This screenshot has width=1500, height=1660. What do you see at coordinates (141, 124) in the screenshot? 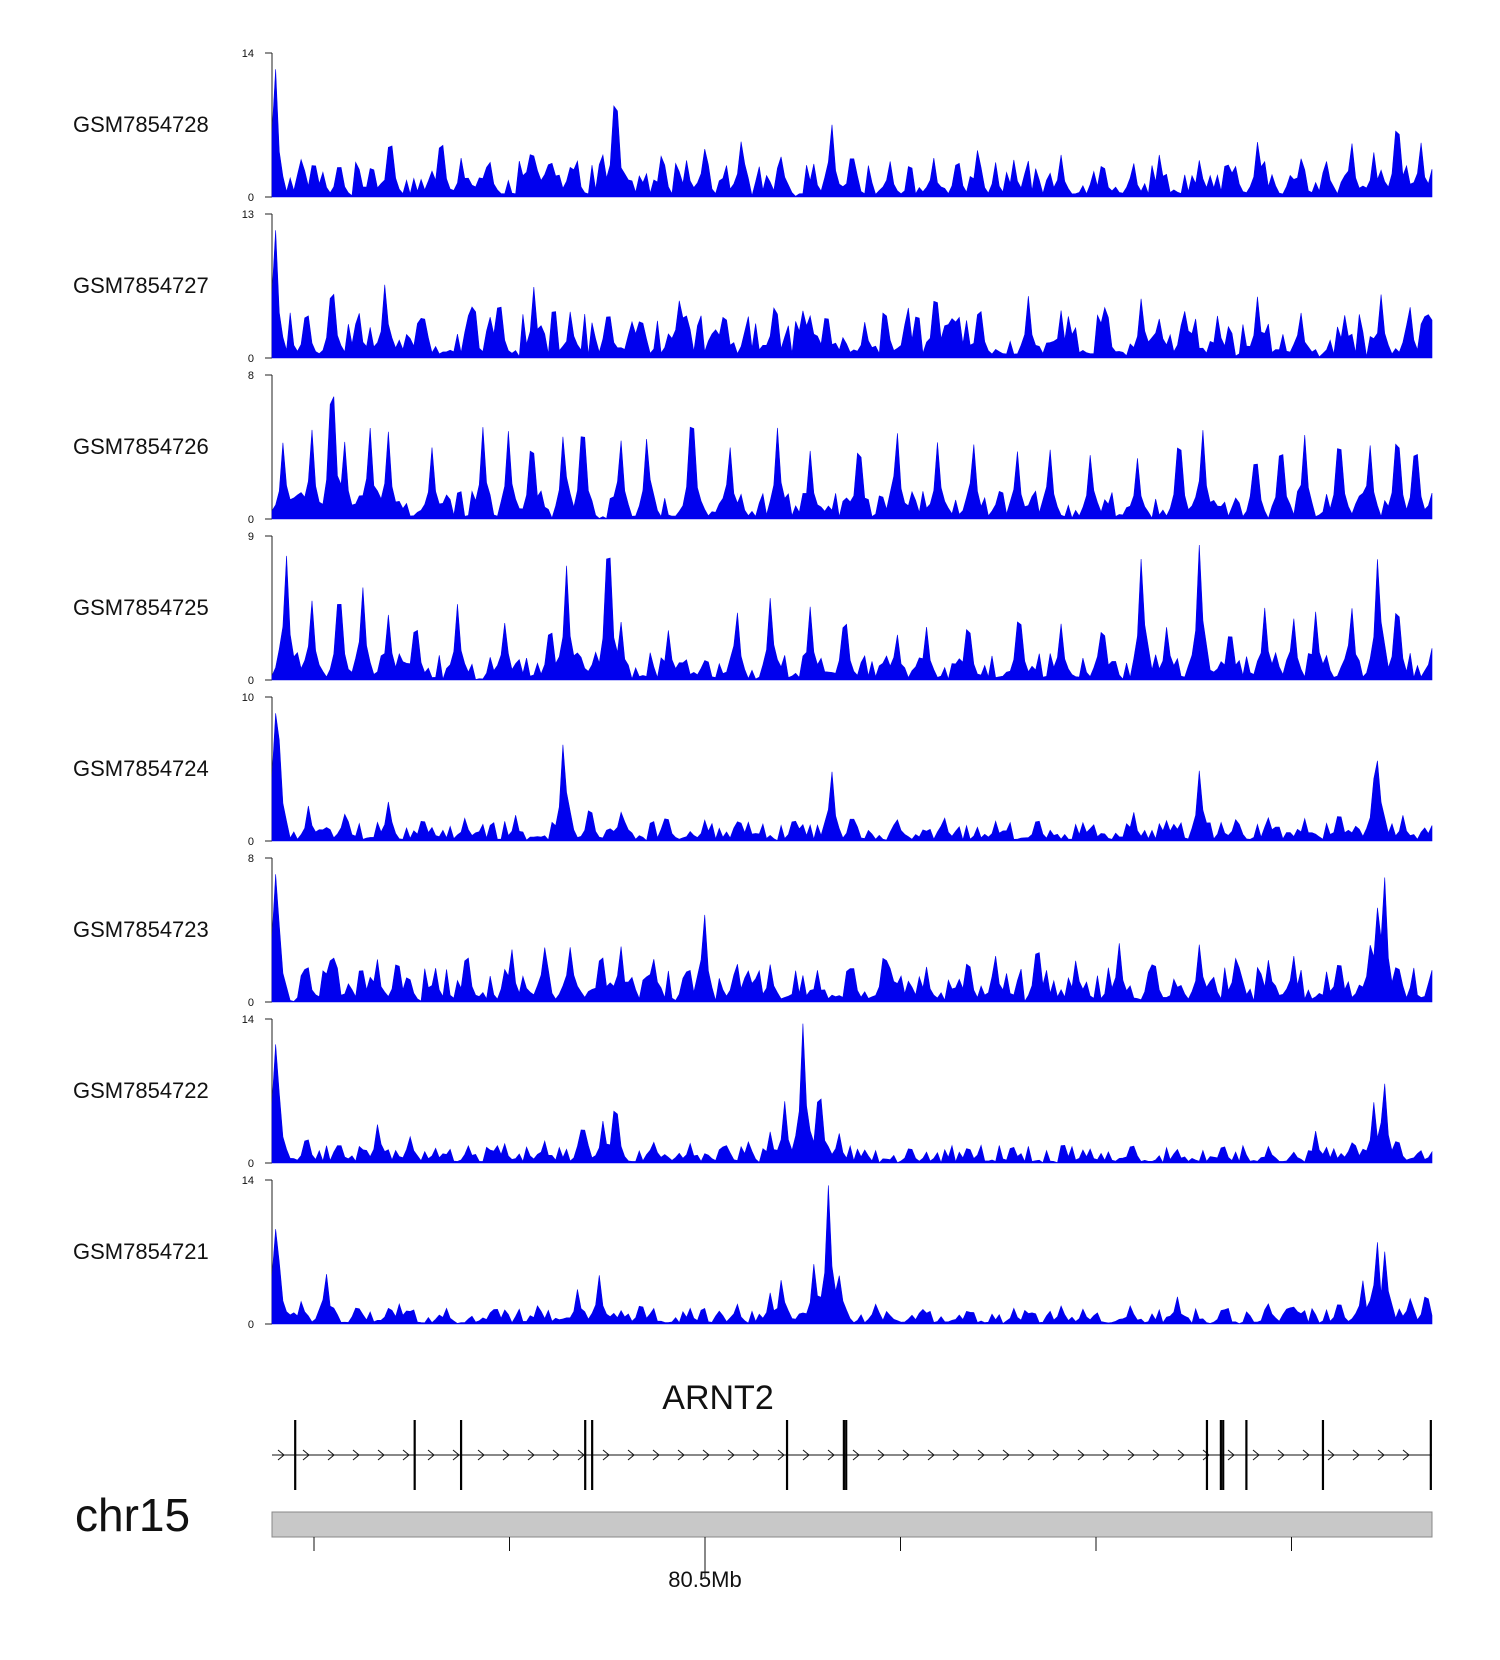
I see `track-label: GSM7854728` at bounding box center [141, 124].